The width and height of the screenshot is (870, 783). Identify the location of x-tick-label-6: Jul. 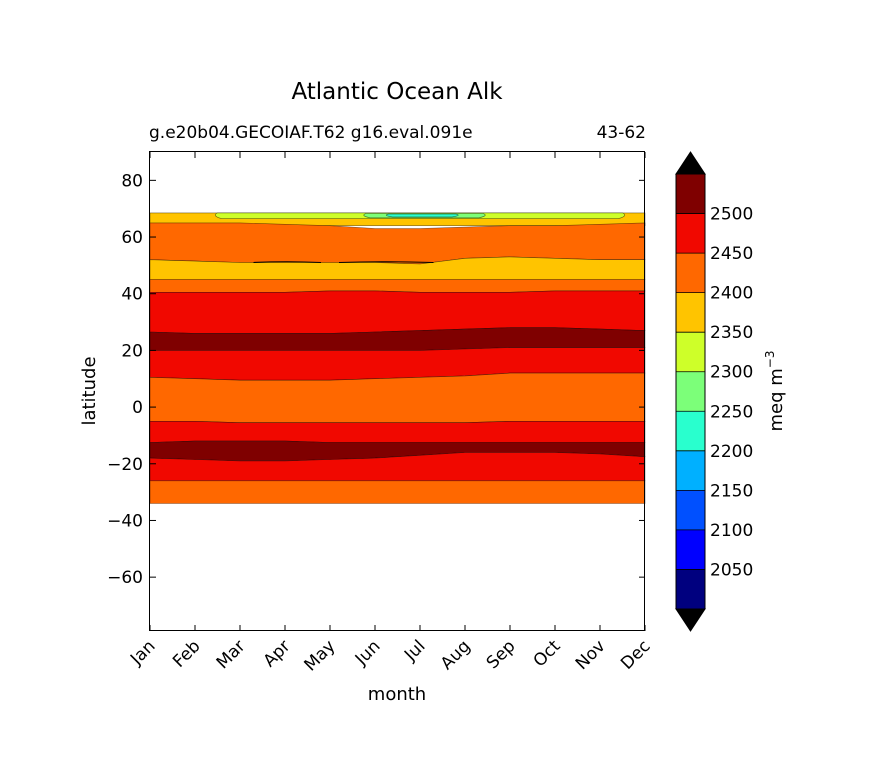
(414, 650).